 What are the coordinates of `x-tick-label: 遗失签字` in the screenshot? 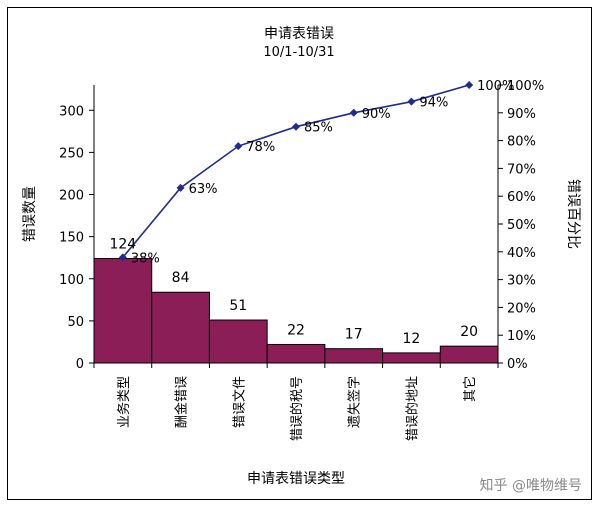 It's located at (355, 402).